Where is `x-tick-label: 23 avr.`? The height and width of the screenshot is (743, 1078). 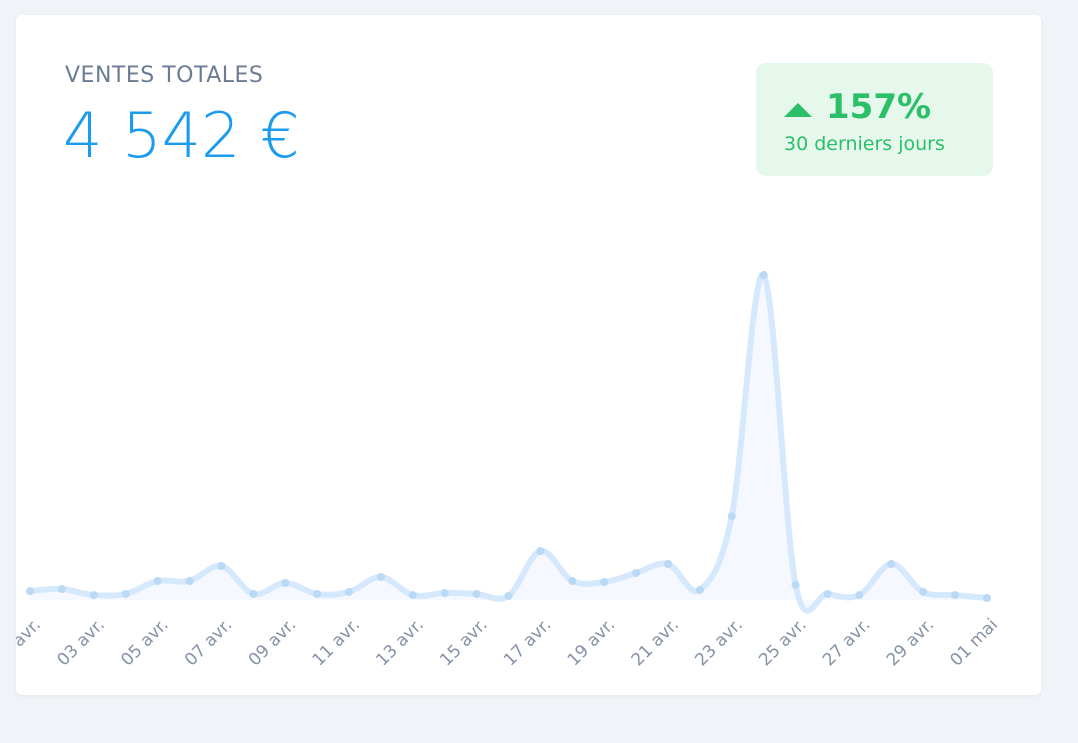
x-tick-label: 23 avr. is located at coordinates (718, 642).